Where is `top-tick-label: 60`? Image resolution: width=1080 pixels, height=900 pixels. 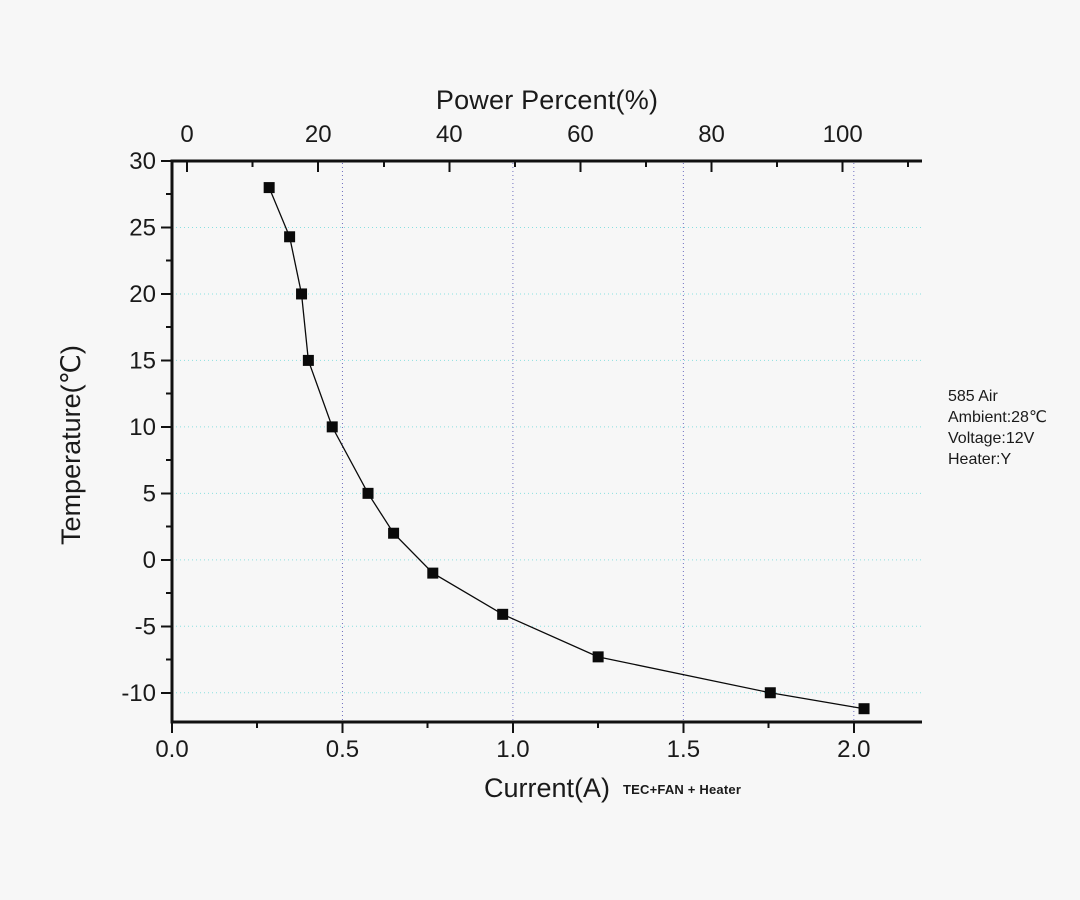
top-tick-label: 60 is located at coordinates (580, 134).